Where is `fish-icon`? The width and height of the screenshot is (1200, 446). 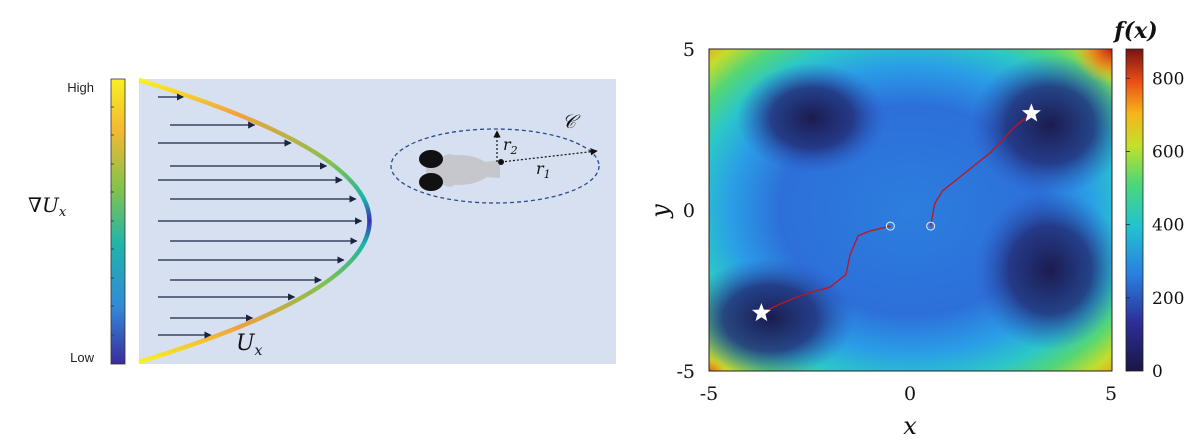 fish-icon is located at coordinates (459, 170).